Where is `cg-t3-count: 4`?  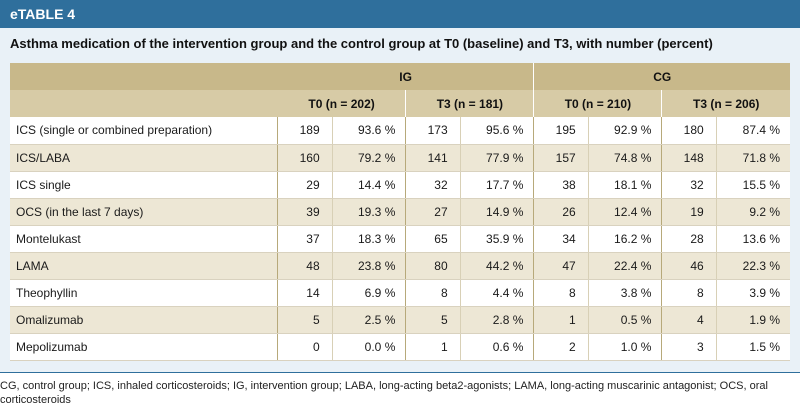 cg-t3-count: 4 is located at coordinates (689, 320).